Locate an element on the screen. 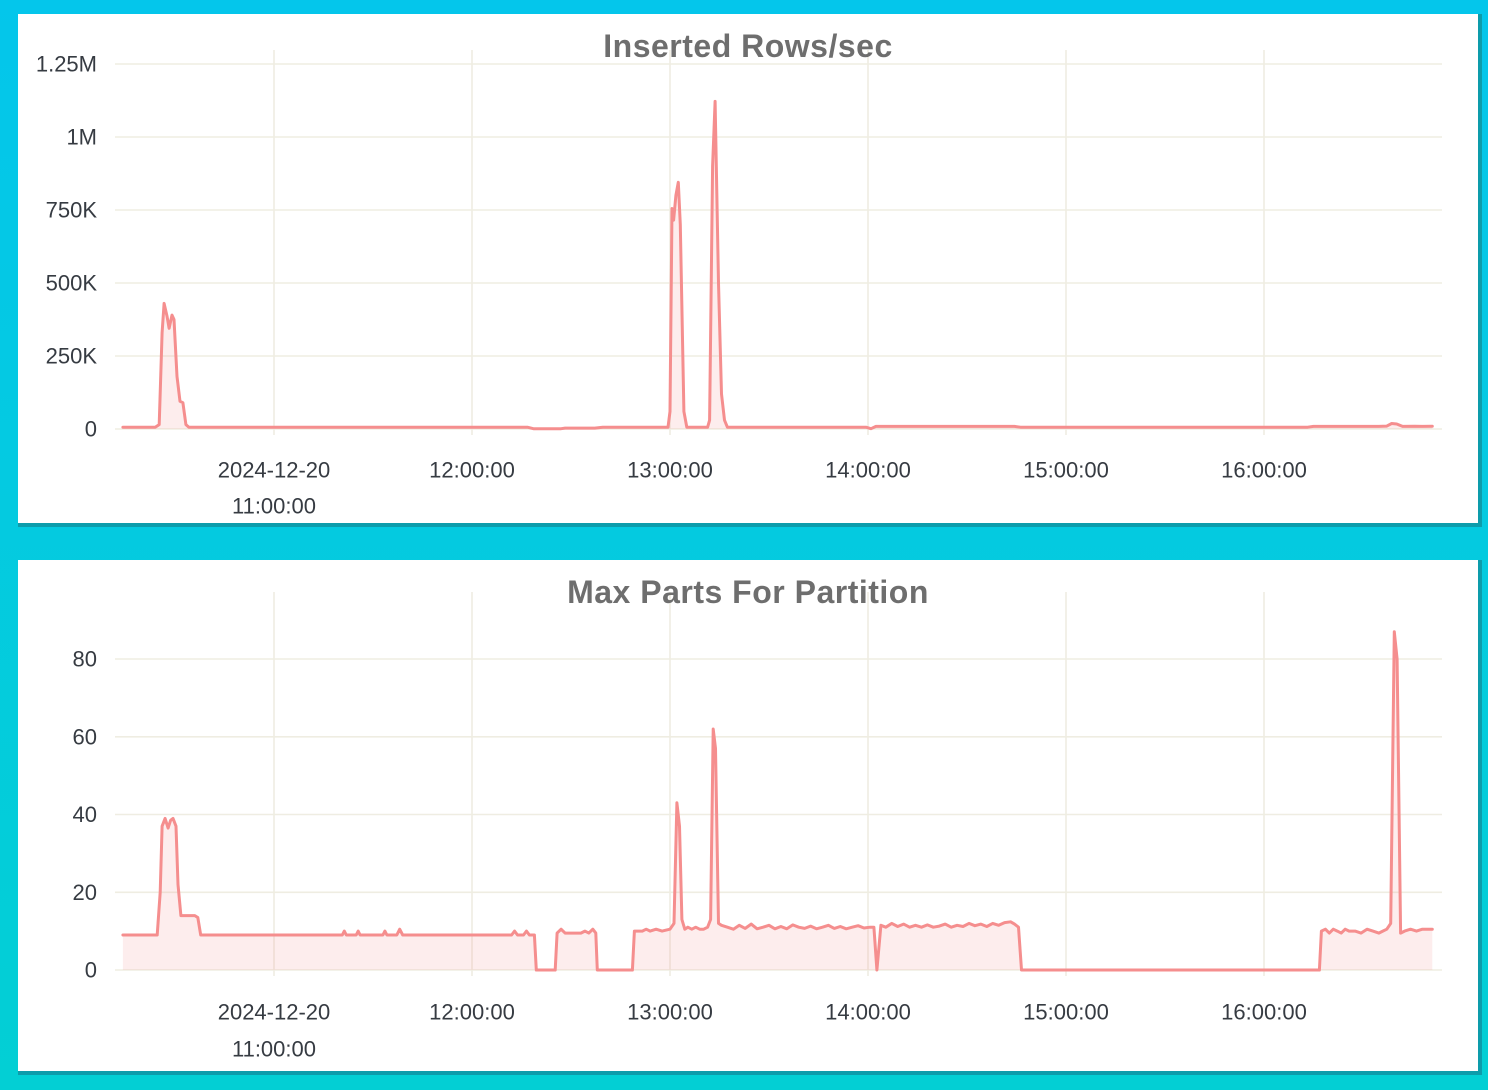 Image resolution: width=1488 pixels, height=1090 pixels. y-axis-label: 60 is located at coordinates (85, 736).